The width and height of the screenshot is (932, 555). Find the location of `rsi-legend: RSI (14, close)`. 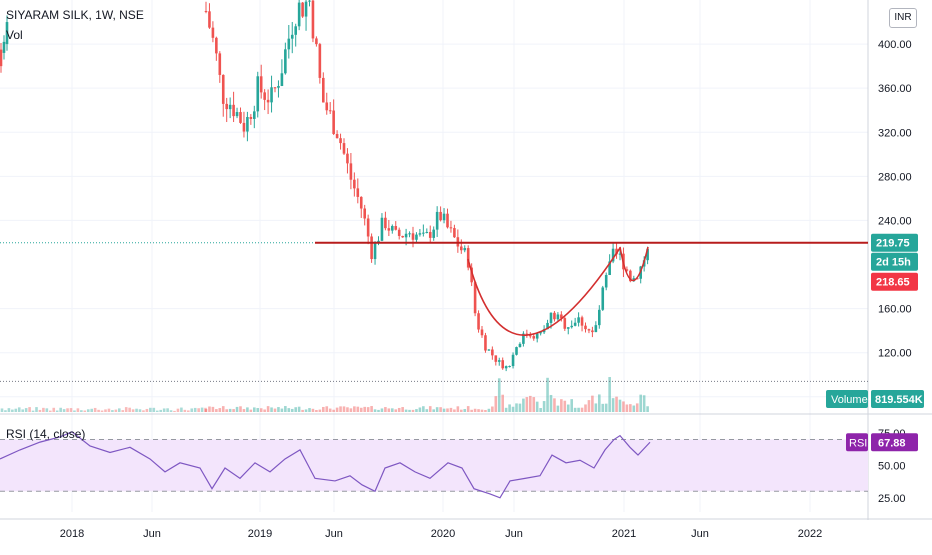

rsi-legend: RSI (14, close) is located at coordinates (46, 434).